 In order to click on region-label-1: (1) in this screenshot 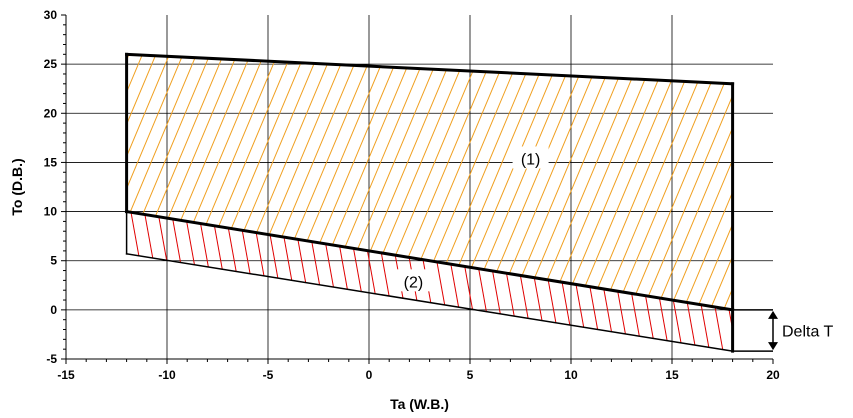, I will do `click(531, 159)`.